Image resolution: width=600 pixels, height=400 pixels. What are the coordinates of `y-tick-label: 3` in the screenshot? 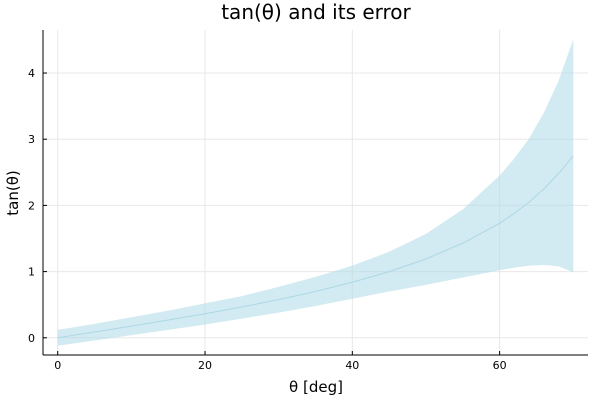 It's located at (31, 139).